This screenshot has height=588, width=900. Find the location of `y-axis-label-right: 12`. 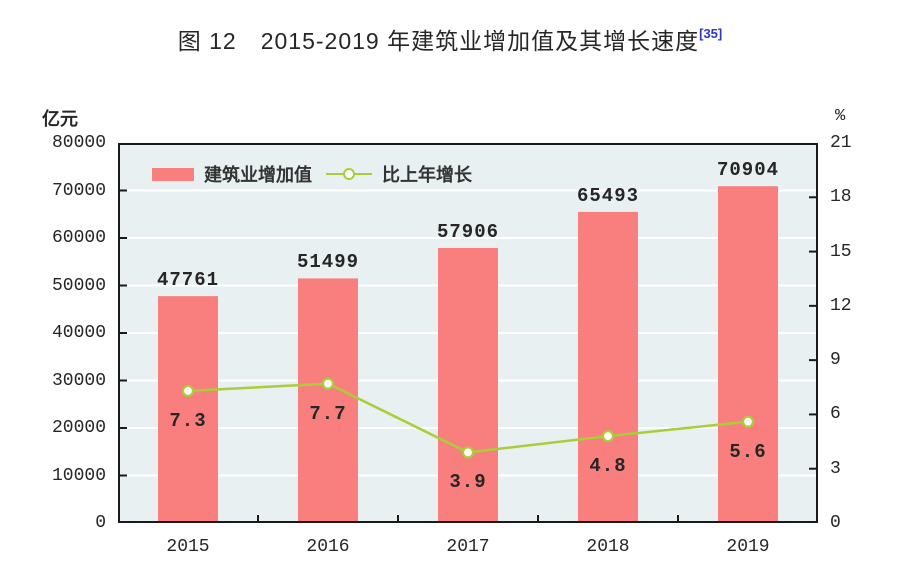

y-axis-label-right: 12 is located at coordinates (841, 305).